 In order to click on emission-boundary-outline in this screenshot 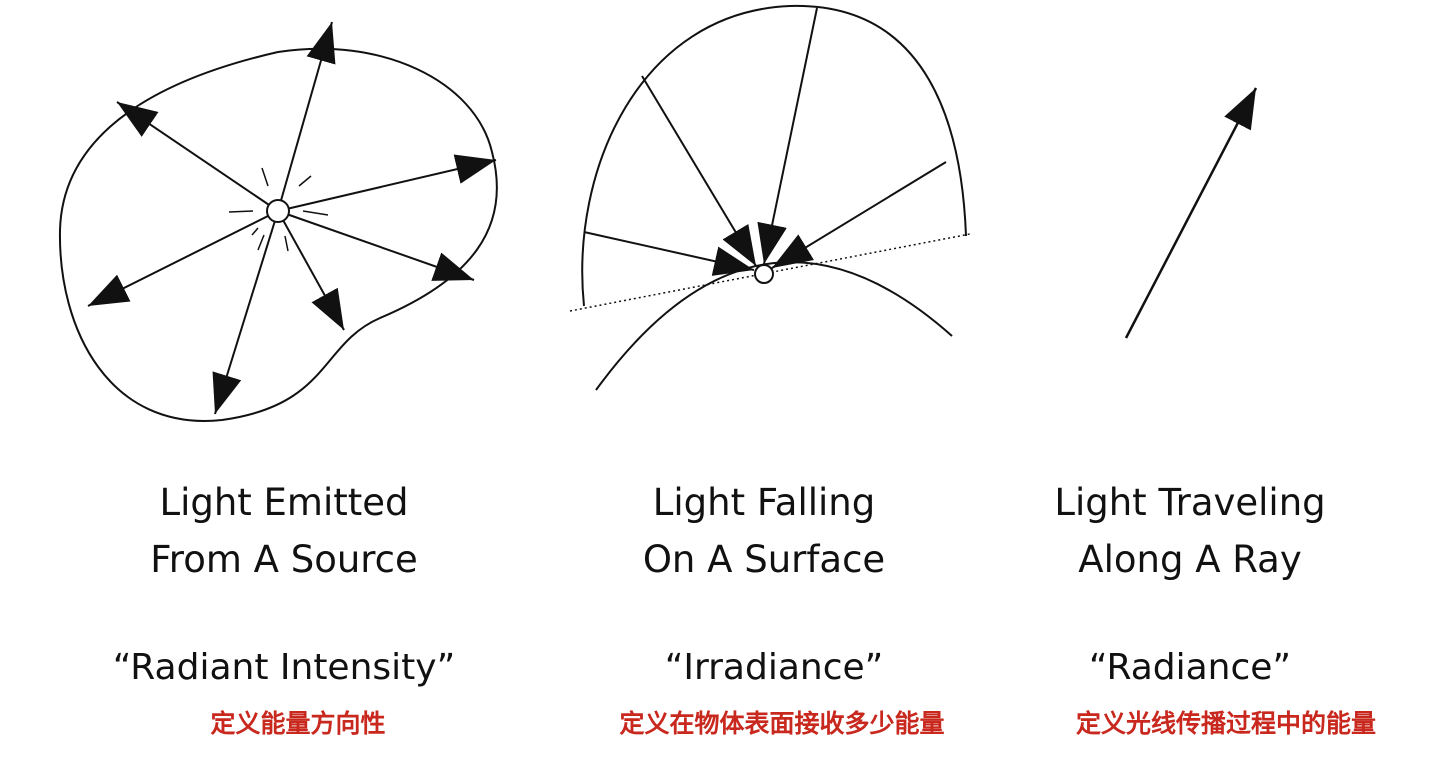, I will do `click(278, 234)`.